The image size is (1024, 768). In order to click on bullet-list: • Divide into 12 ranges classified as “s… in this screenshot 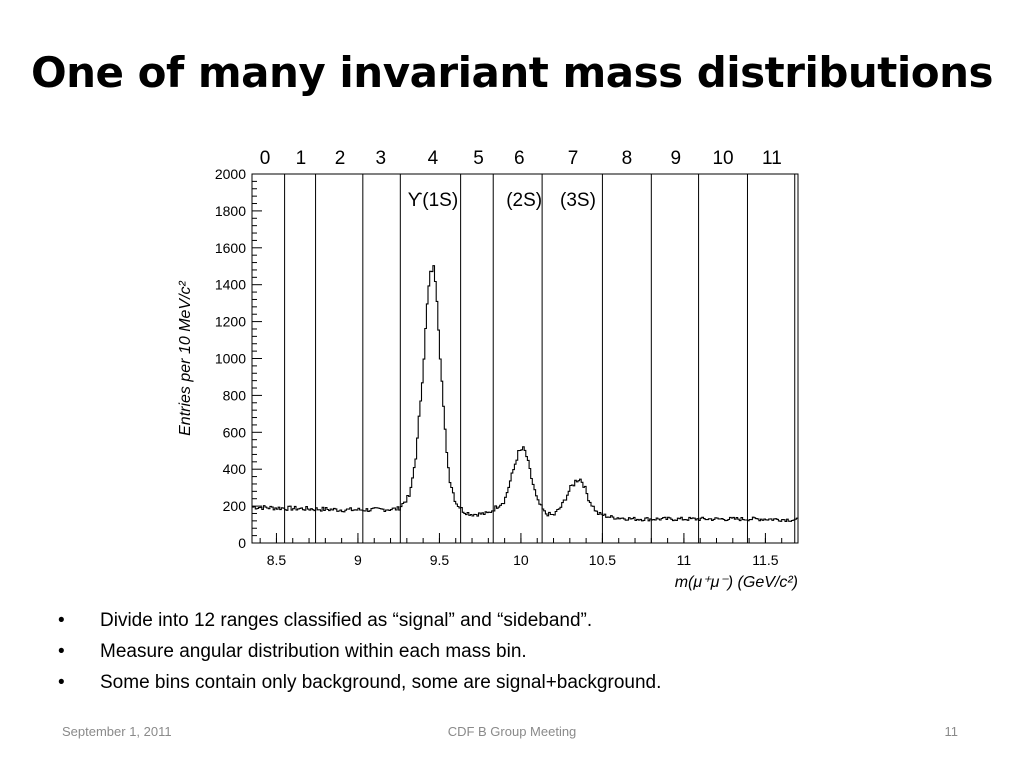, I will do `click(359, 651)`.